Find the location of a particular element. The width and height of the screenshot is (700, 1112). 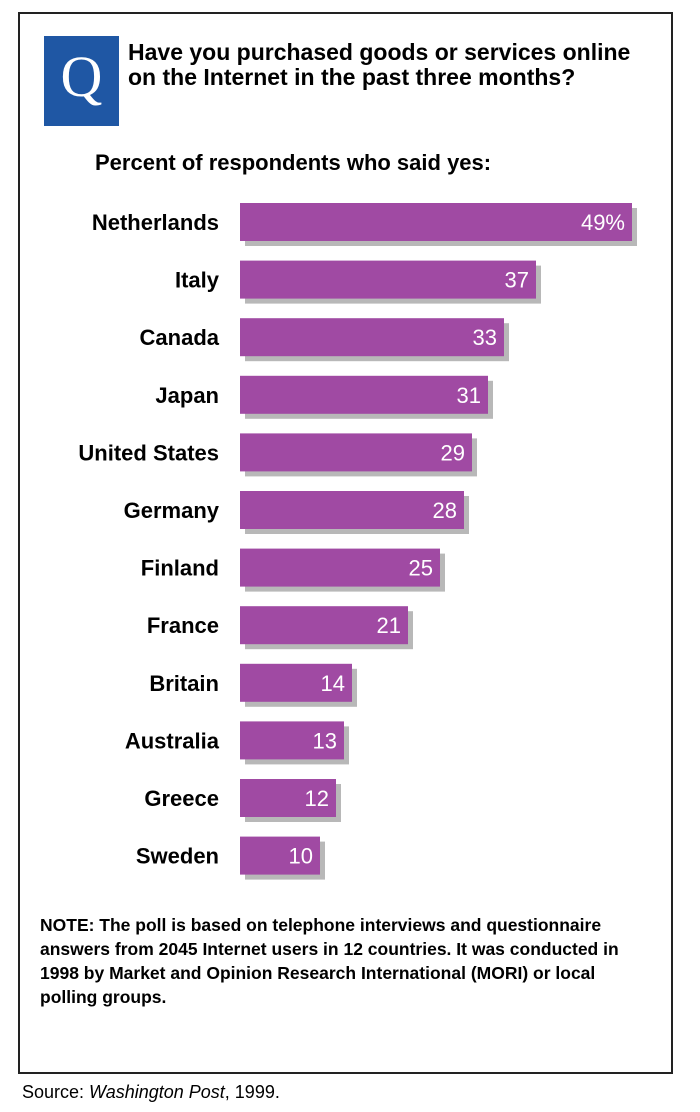

bar-group: Australia 13 is located at coordinates (237, 743).